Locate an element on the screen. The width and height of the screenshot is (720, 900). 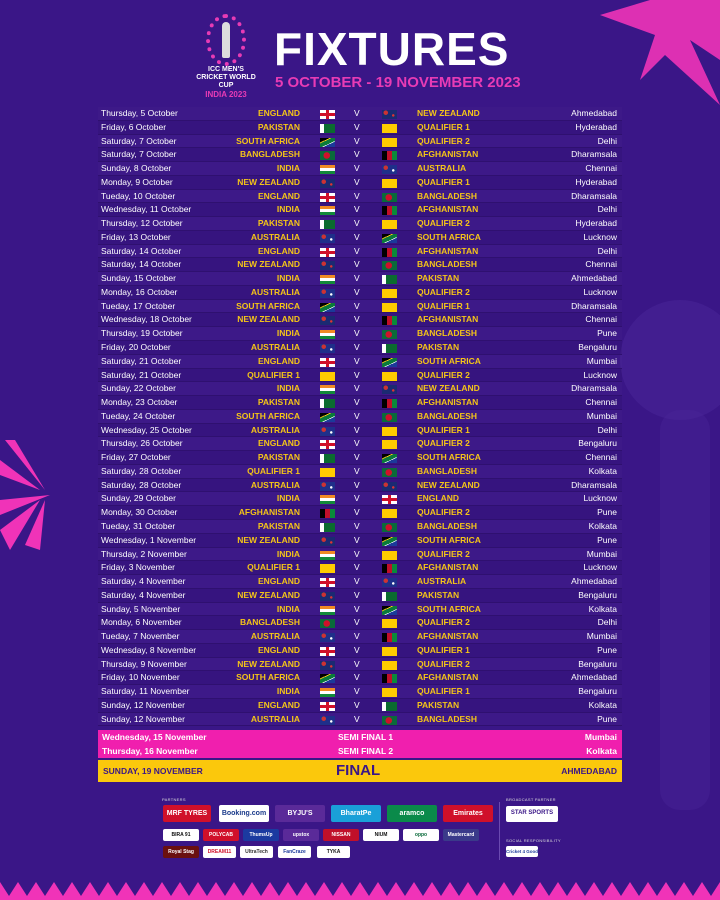
match-venue: Delhi is located at coordinates (607, 429).